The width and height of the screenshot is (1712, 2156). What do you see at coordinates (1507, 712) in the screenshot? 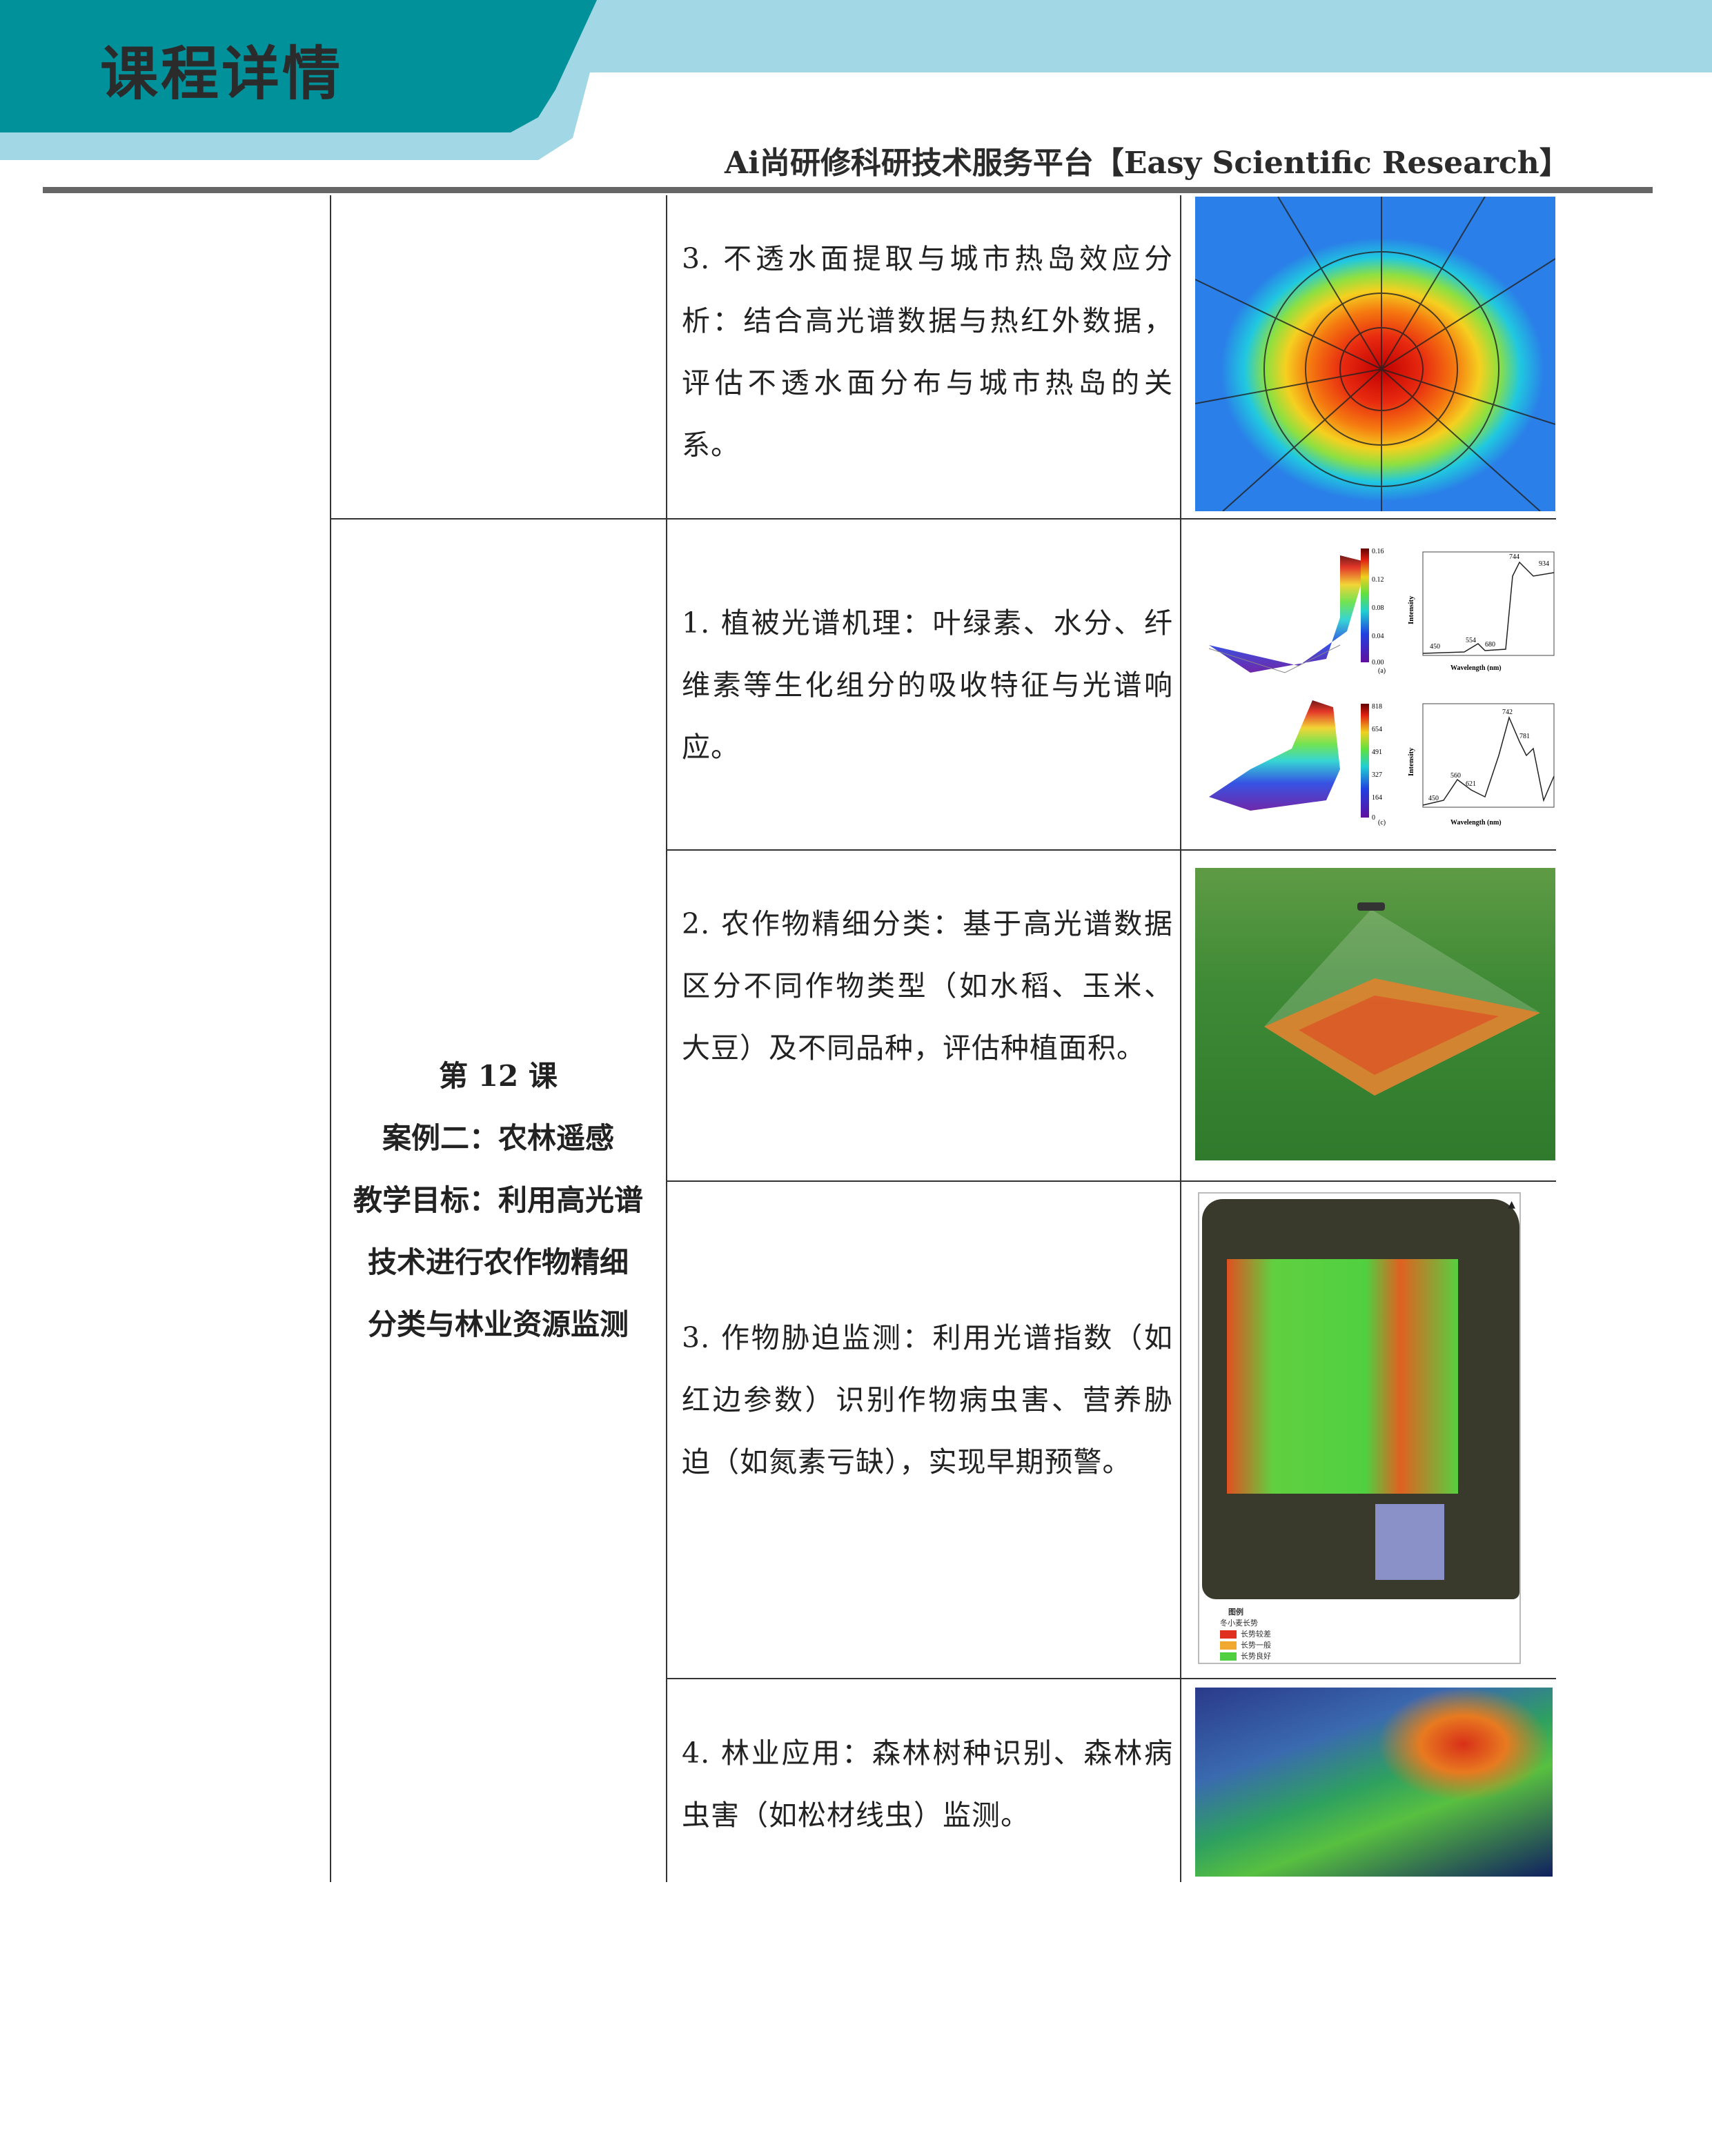
I see `peak-label: 742` at bounding box center [1507, 712].